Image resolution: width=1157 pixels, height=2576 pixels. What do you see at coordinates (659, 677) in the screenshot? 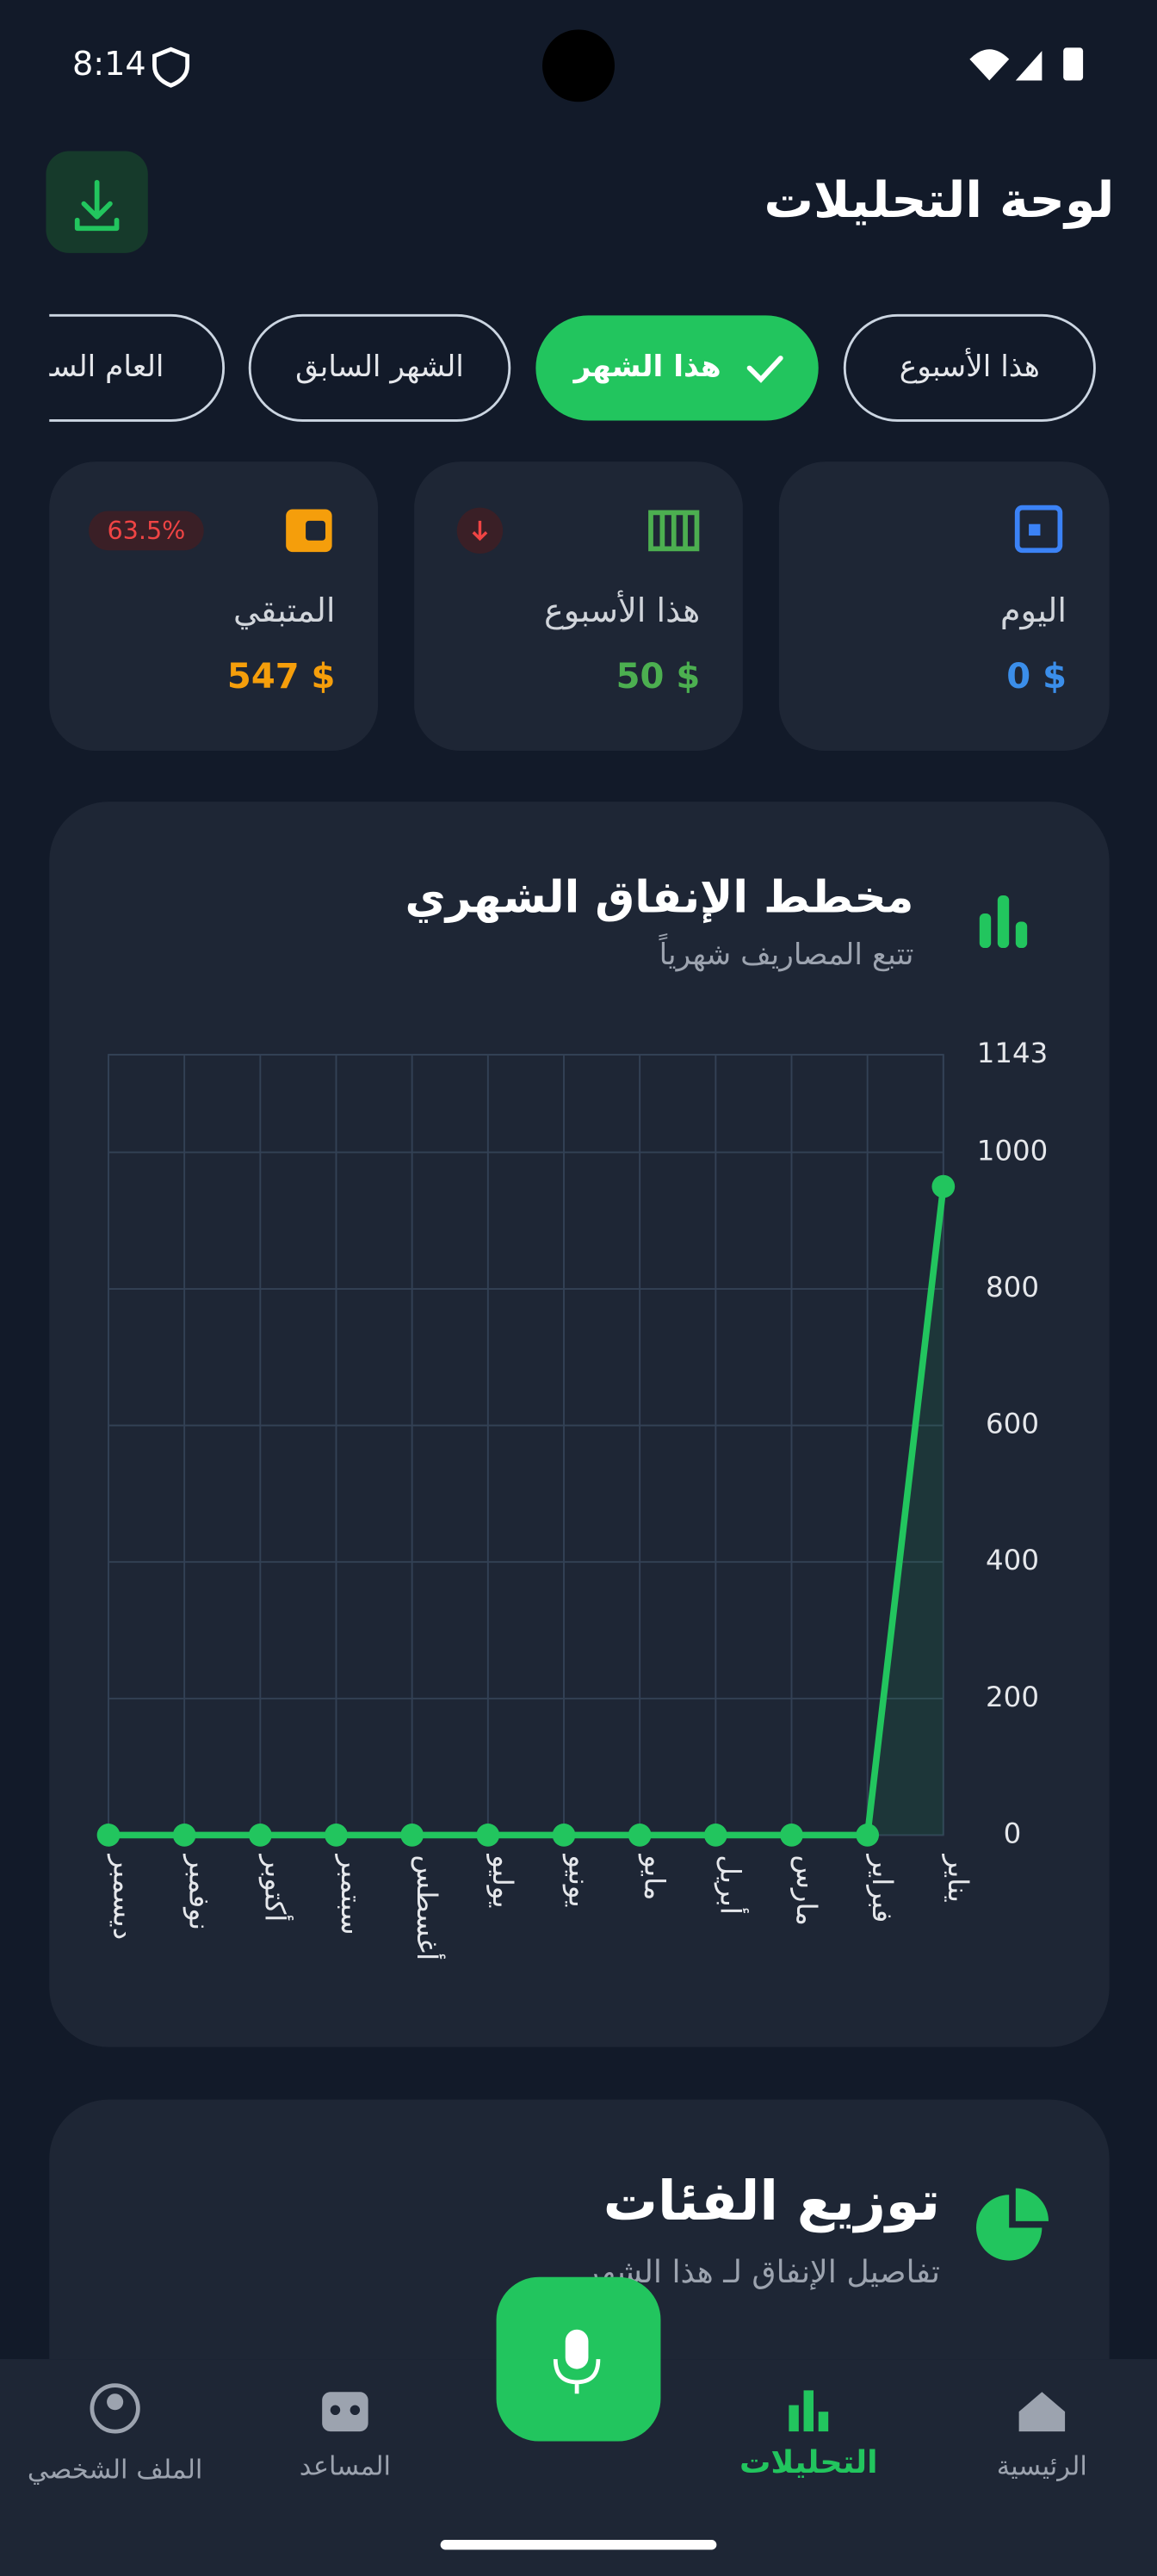
I see `stat-value: 50 $` at bounding box center [659, 677].